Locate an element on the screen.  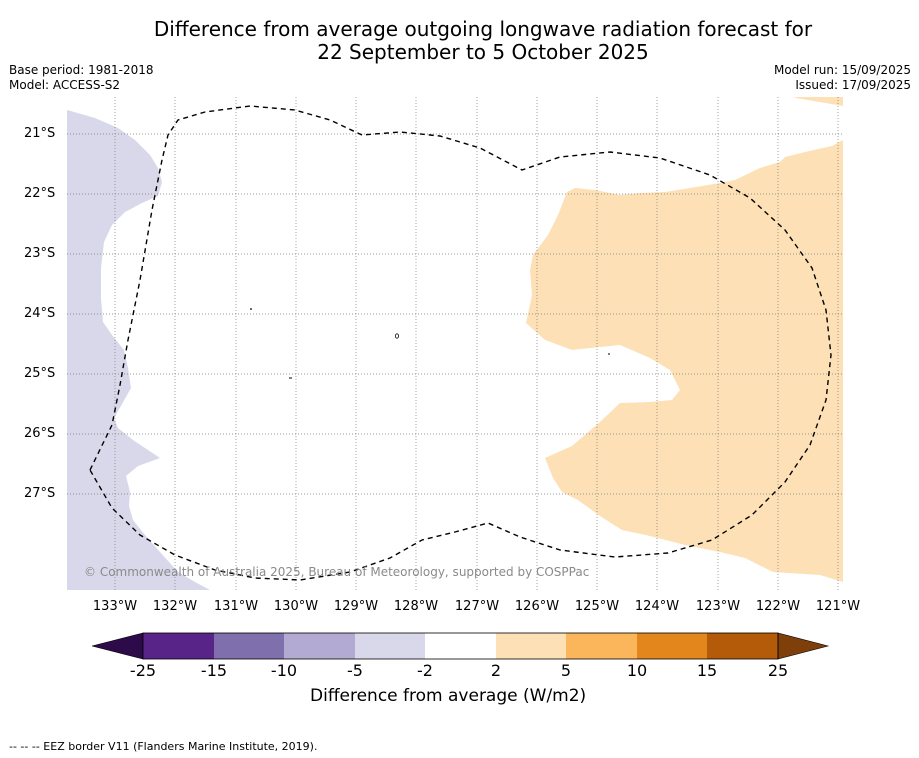
colorbar-extend-high is located at coordinates (803, 646).